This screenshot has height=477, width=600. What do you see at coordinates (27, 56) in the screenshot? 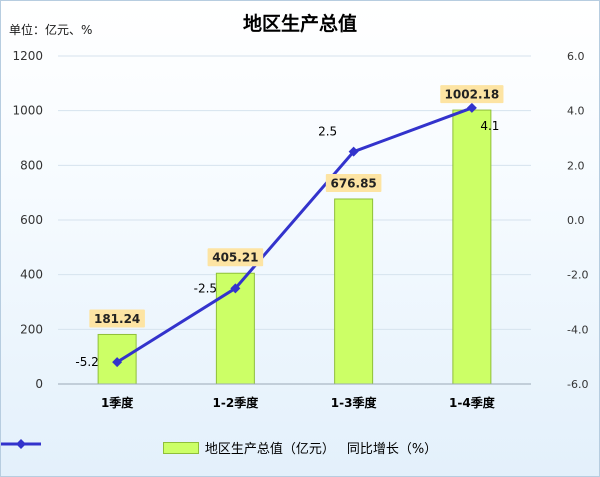
I see `y-left-tick-label: 1200` at bounding box center [27, 56].